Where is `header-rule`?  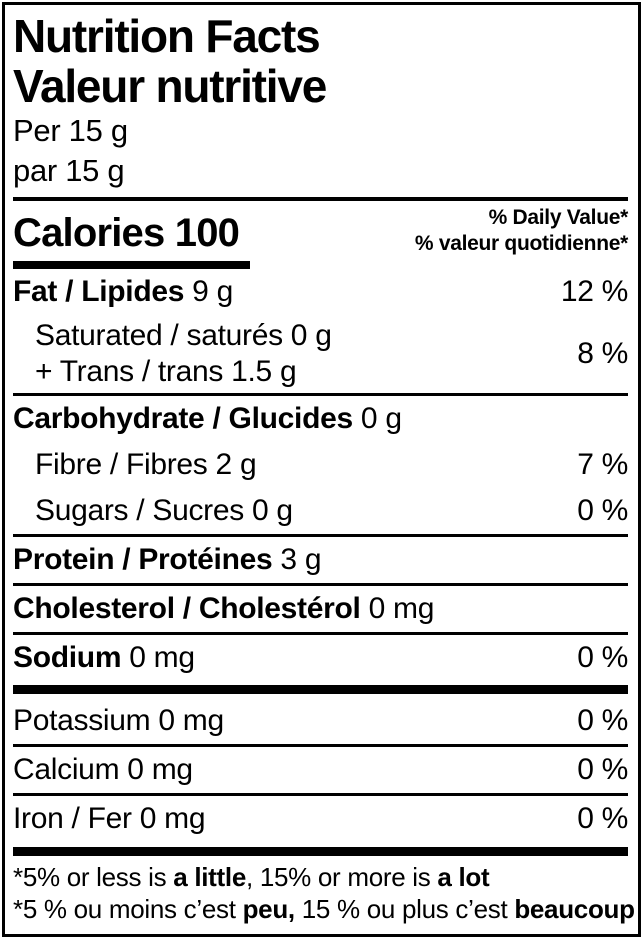
header-rule is located at coordinates (320, 199).